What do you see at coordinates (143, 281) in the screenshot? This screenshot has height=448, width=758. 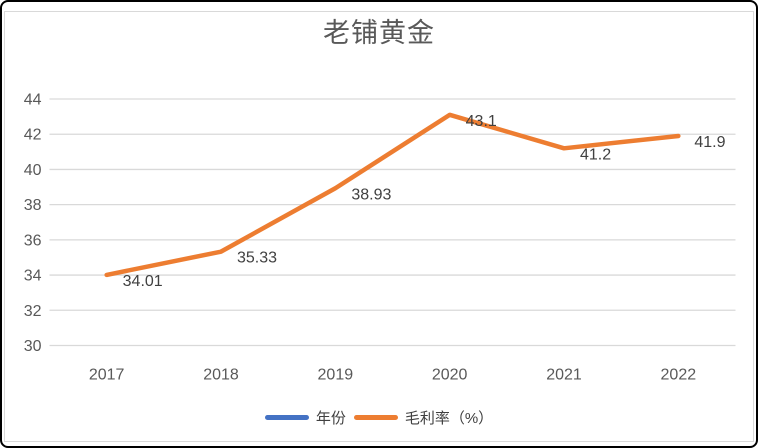 I see `data-label: 34.01` at bounding box center [143, 281].